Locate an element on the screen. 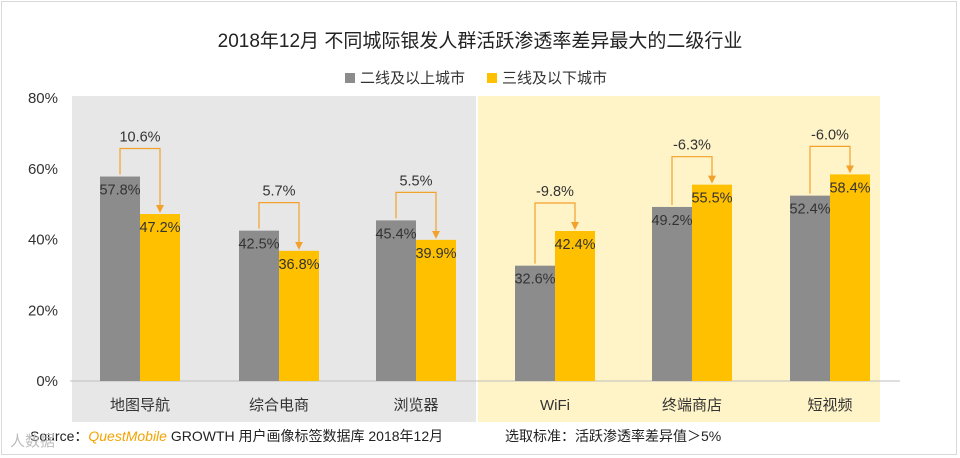 Image resolution: width=960 pixels, height=458 pixels. value-label-series2: 58.4% is located at coordinates (849, 188).